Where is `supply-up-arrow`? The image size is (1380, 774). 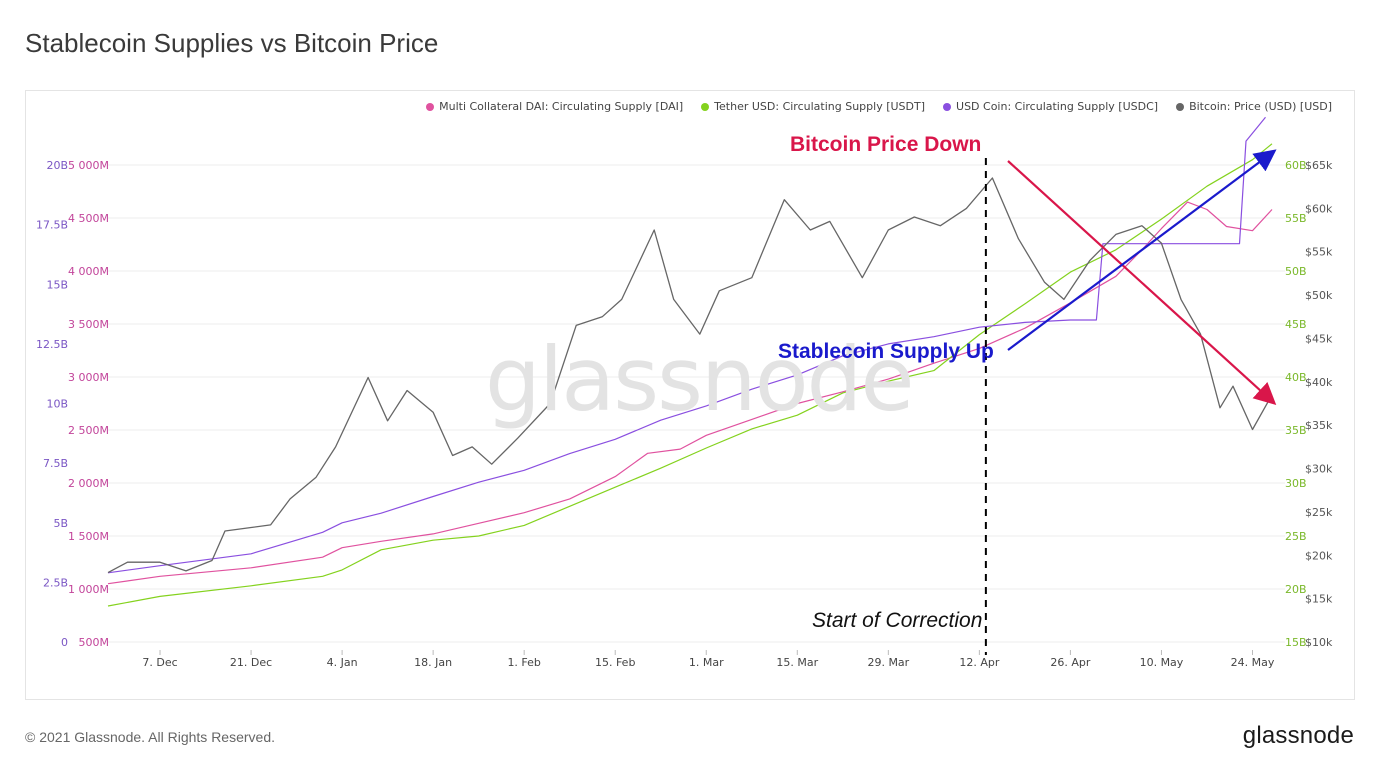
supply-up-arrow is located at coordinates (1142, 250).